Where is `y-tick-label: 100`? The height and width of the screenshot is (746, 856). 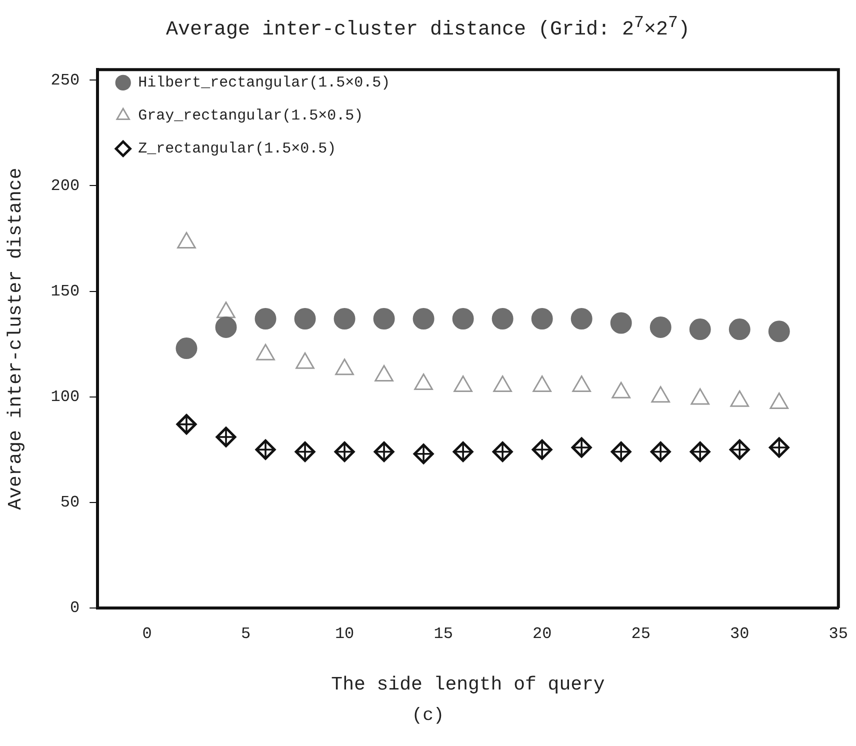 y-tick-label: 100 is located at coordinates (65, 397).